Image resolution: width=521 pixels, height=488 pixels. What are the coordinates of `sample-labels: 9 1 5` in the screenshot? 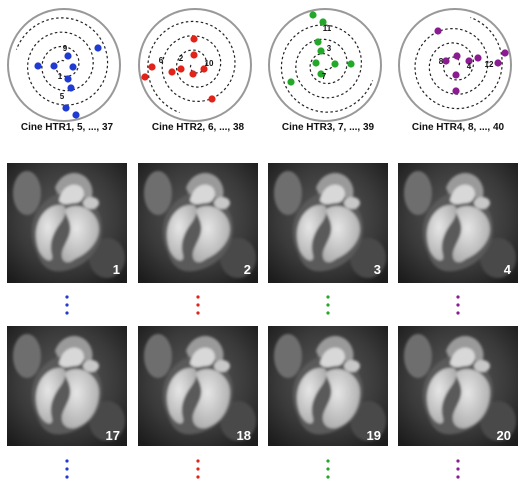 It's located at (63, 72).